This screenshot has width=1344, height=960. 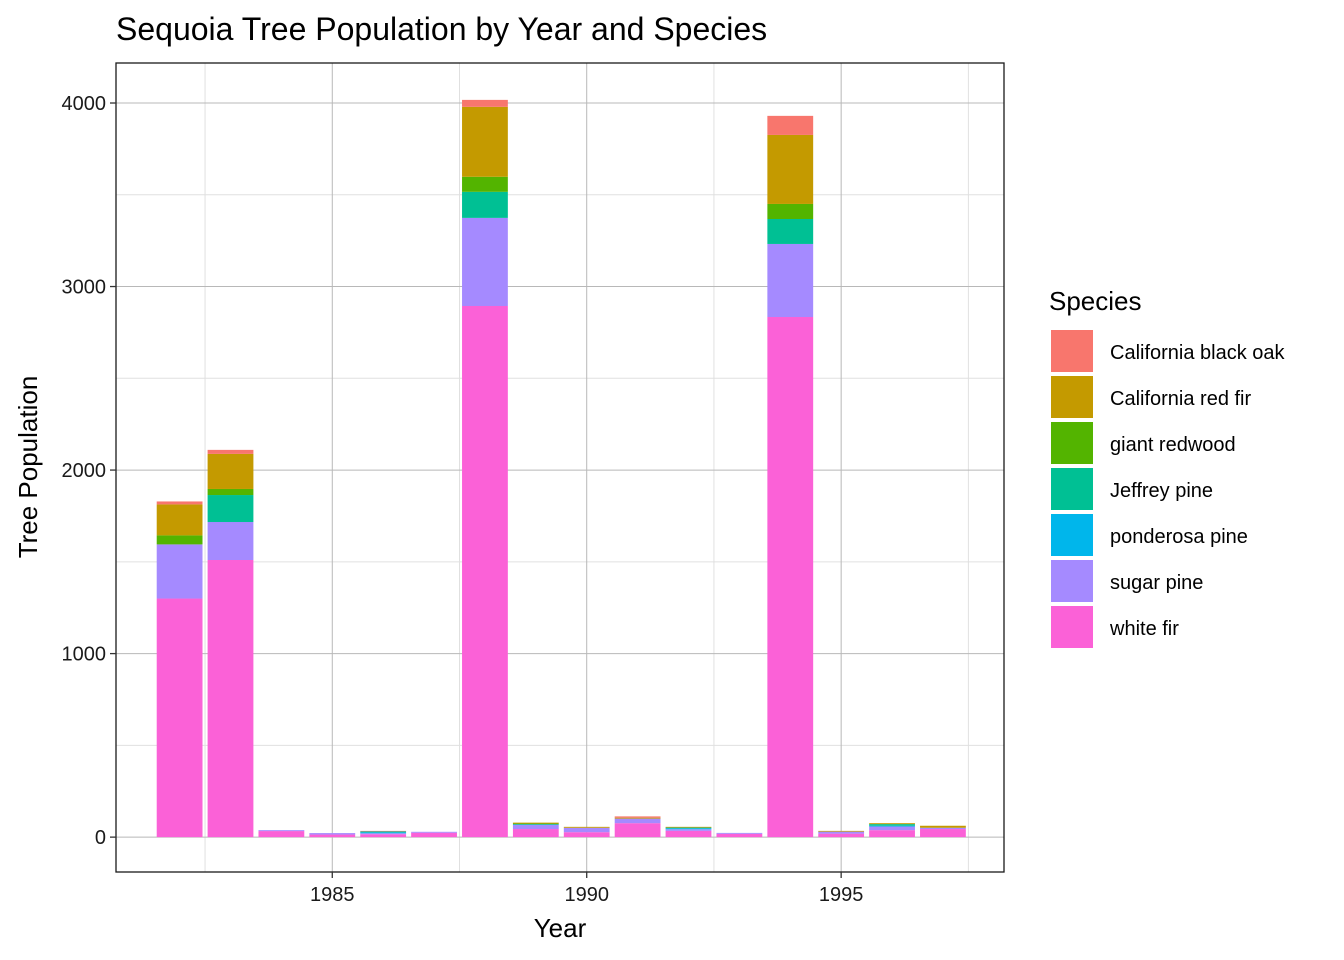 I want to click on bar-stack-1993, so click(x=739, y=835).